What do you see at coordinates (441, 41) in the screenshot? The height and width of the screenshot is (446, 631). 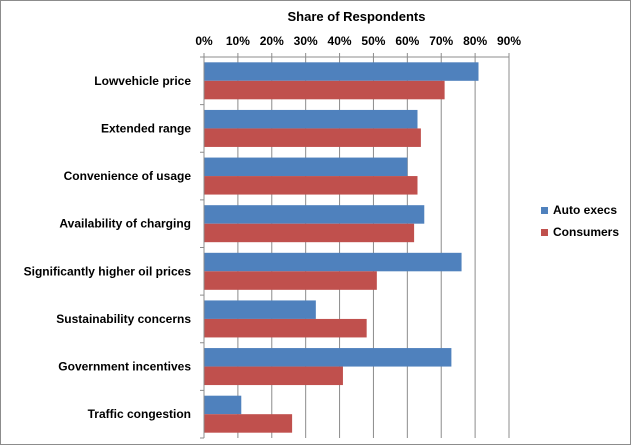 I see `x-tick-label: 70%` at bounding box center [441, 41].